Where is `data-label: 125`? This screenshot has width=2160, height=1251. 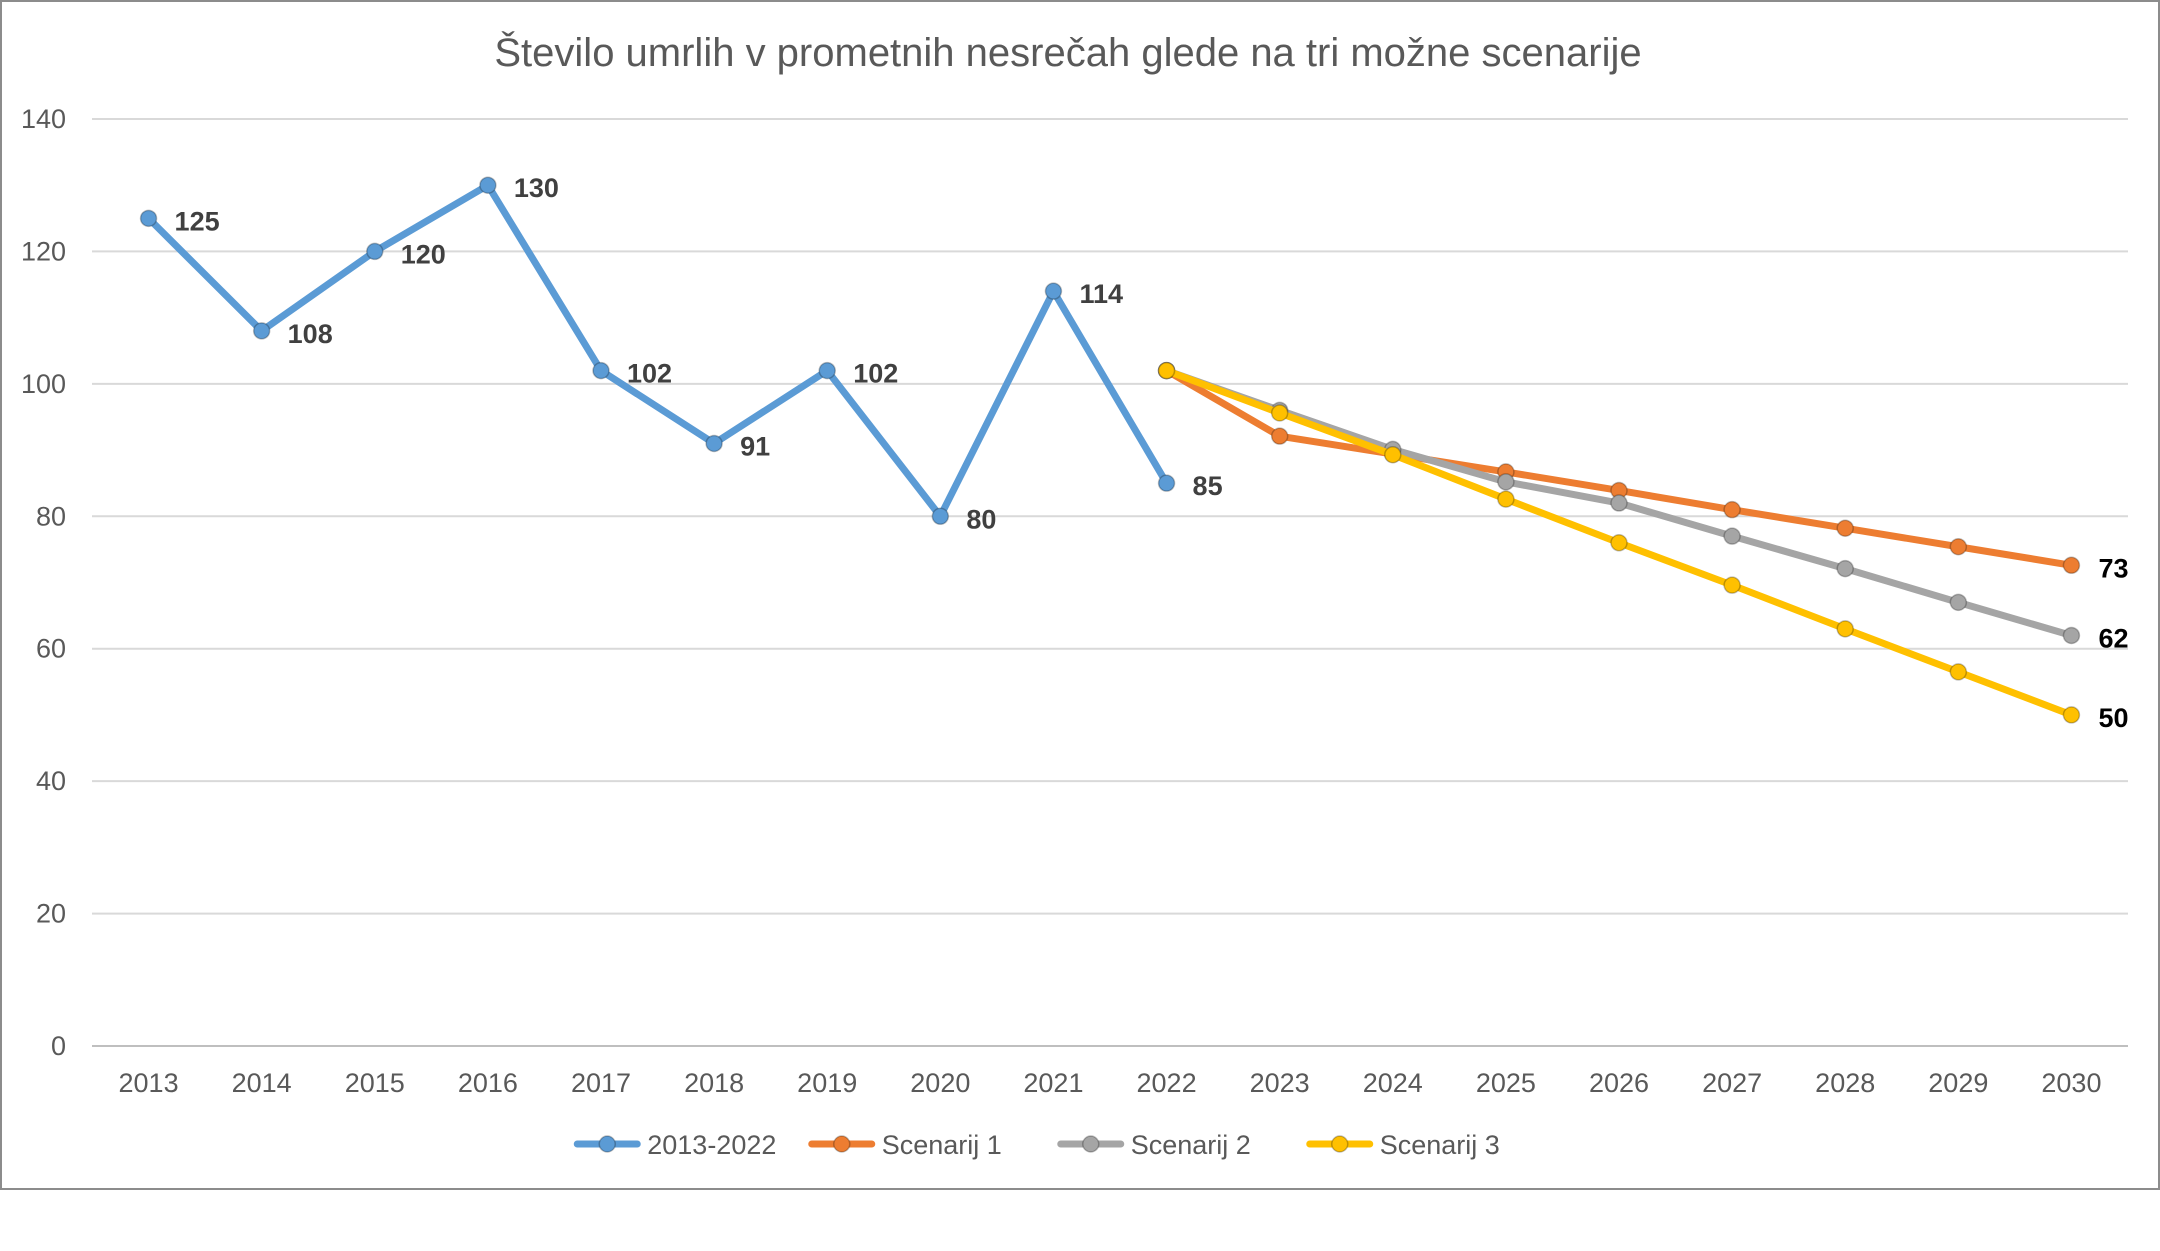
data-label: 125 is located at coordinates (197, 221).